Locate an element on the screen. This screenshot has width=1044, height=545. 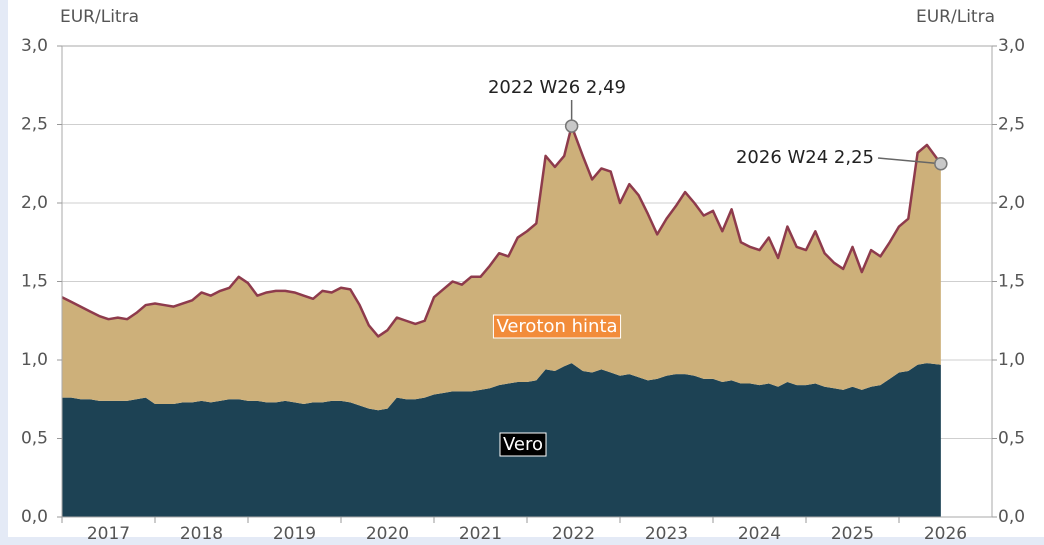
x-tick-label: 2017 is located at coordinates (108, 534).